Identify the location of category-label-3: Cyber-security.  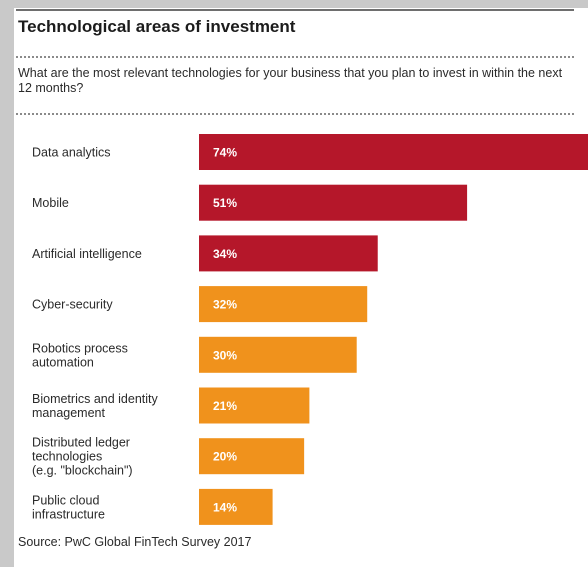
(72, 305).